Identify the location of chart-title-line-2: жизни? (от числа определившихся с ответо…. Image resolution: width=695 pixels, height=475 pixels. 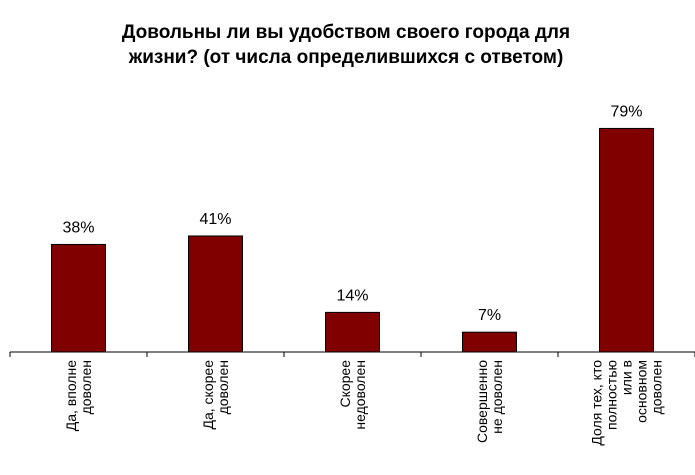
(346, 57).